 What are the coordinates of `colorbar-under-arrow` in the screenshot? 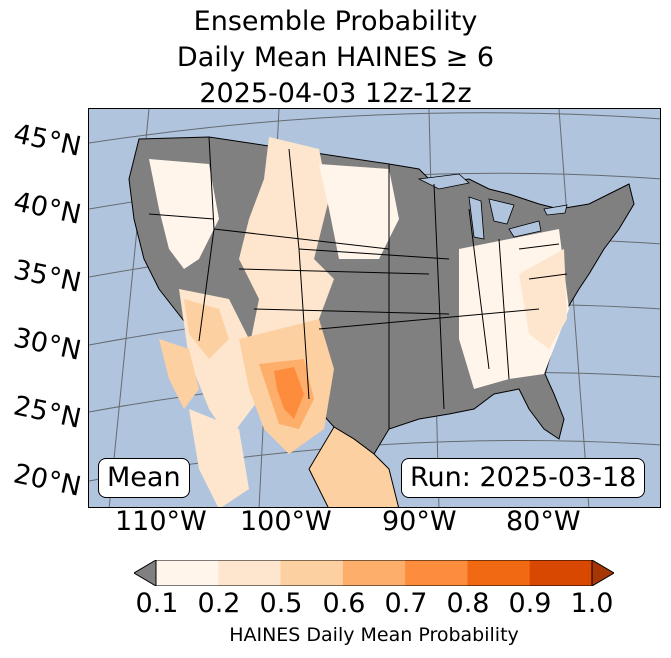 It's located at (145, 573).